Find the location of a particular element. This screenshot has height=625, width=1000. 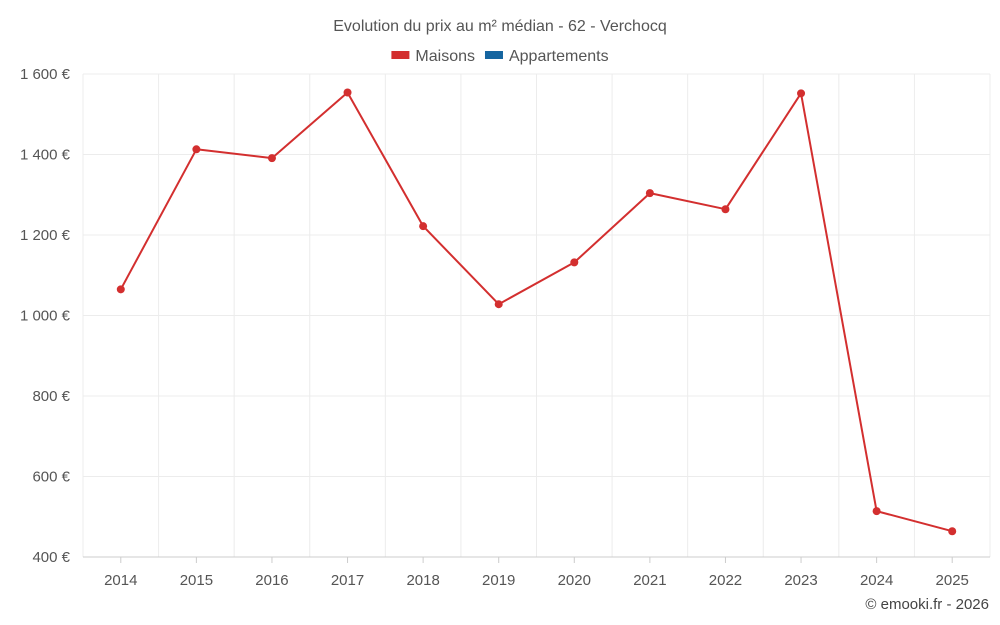

legend-label-appartements: Appartements is located at coordinates (559, 56).